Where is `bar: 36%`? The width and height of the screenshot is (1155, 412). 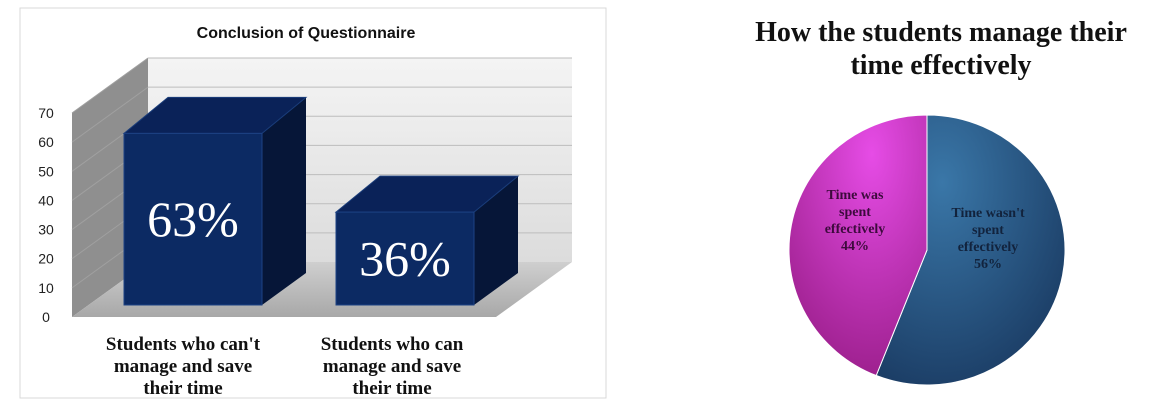
bar: 36% is located at coordinates (427, 240).